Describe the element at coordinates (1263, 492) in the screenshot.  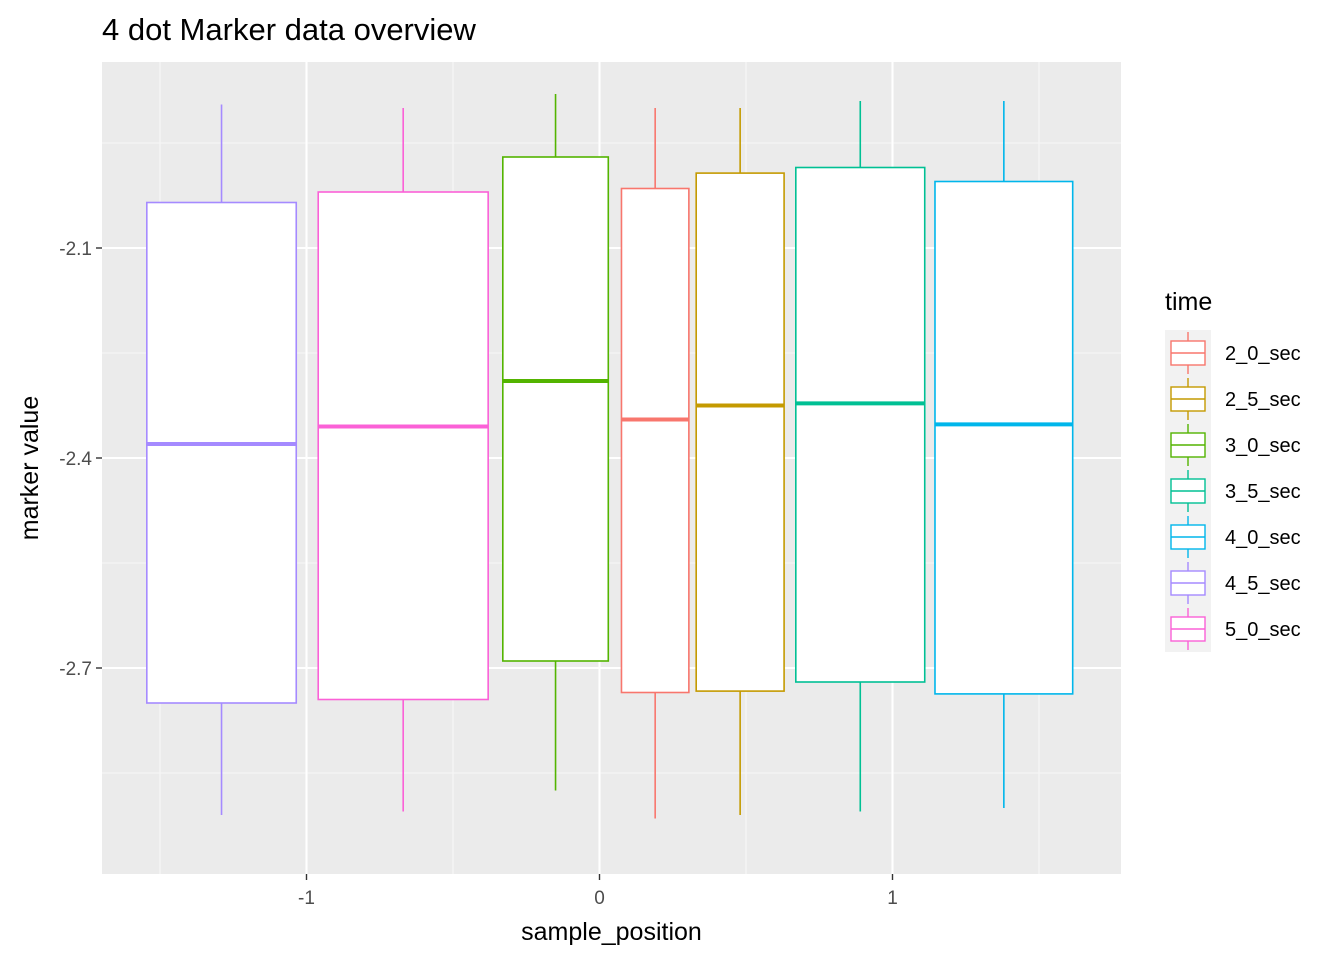
I see `legend-label: 3_5_sec` at that location.